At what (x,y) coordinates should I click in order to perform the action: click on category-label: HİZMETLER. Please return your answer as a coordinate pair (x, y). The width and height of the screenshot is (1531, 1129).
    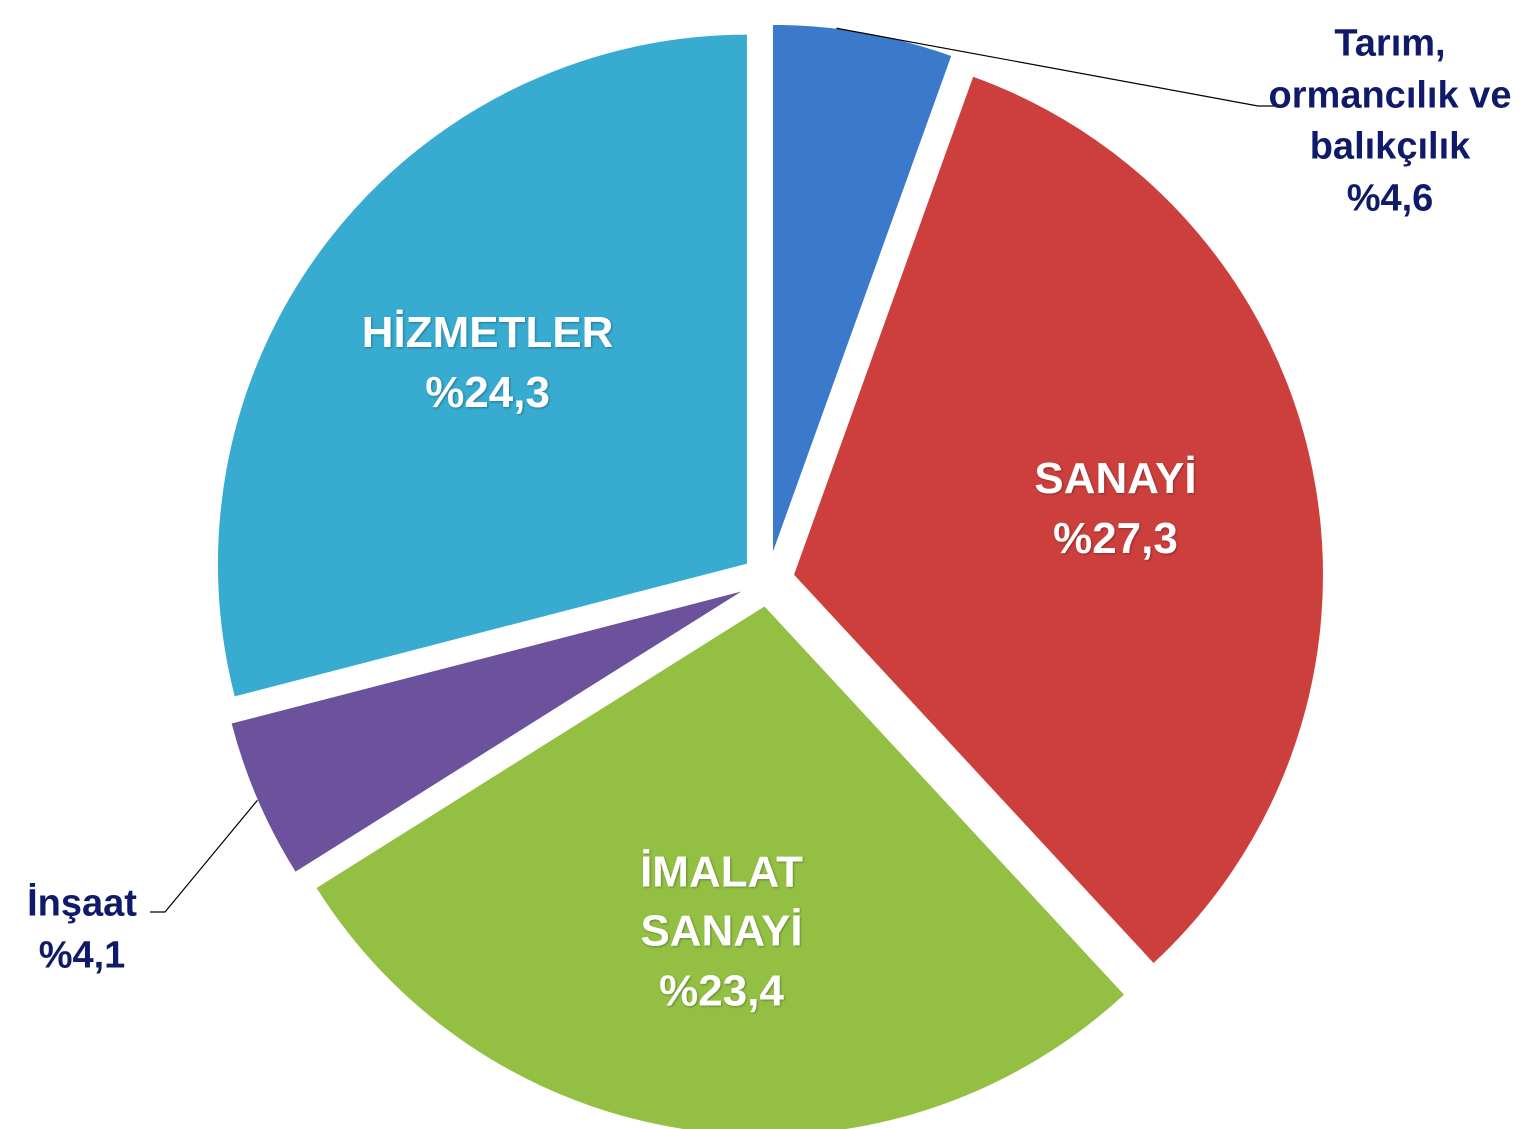
    Looking at the image, I should click on (487, 333).